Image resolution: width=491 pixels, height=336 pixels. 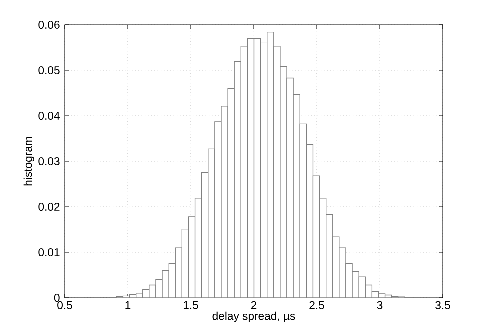 What do you see at coordinates (317, 305) in the screenshot?
I see `x-tick-label: 2.5` at bounding box center [317, 305].